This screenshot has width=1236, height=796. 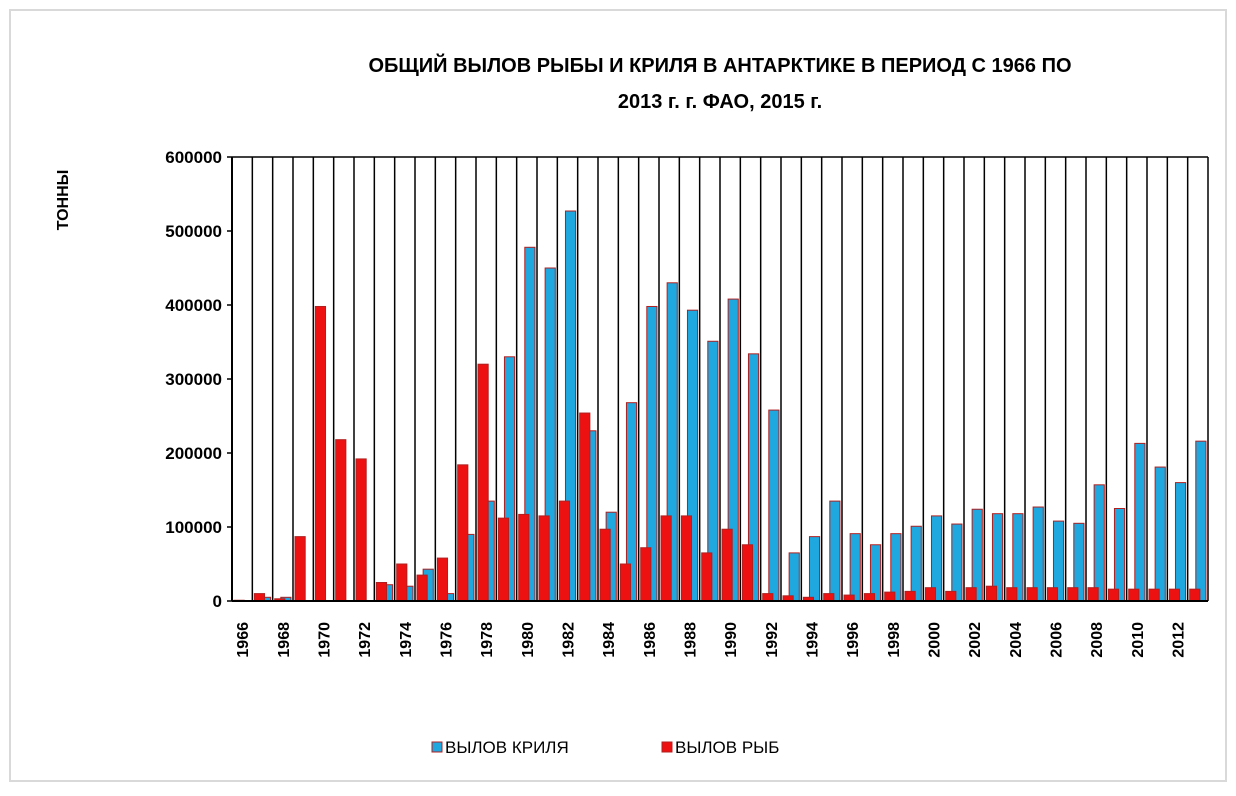 I want to click on x-tick-label: 1990, so click(x=731, y=640).